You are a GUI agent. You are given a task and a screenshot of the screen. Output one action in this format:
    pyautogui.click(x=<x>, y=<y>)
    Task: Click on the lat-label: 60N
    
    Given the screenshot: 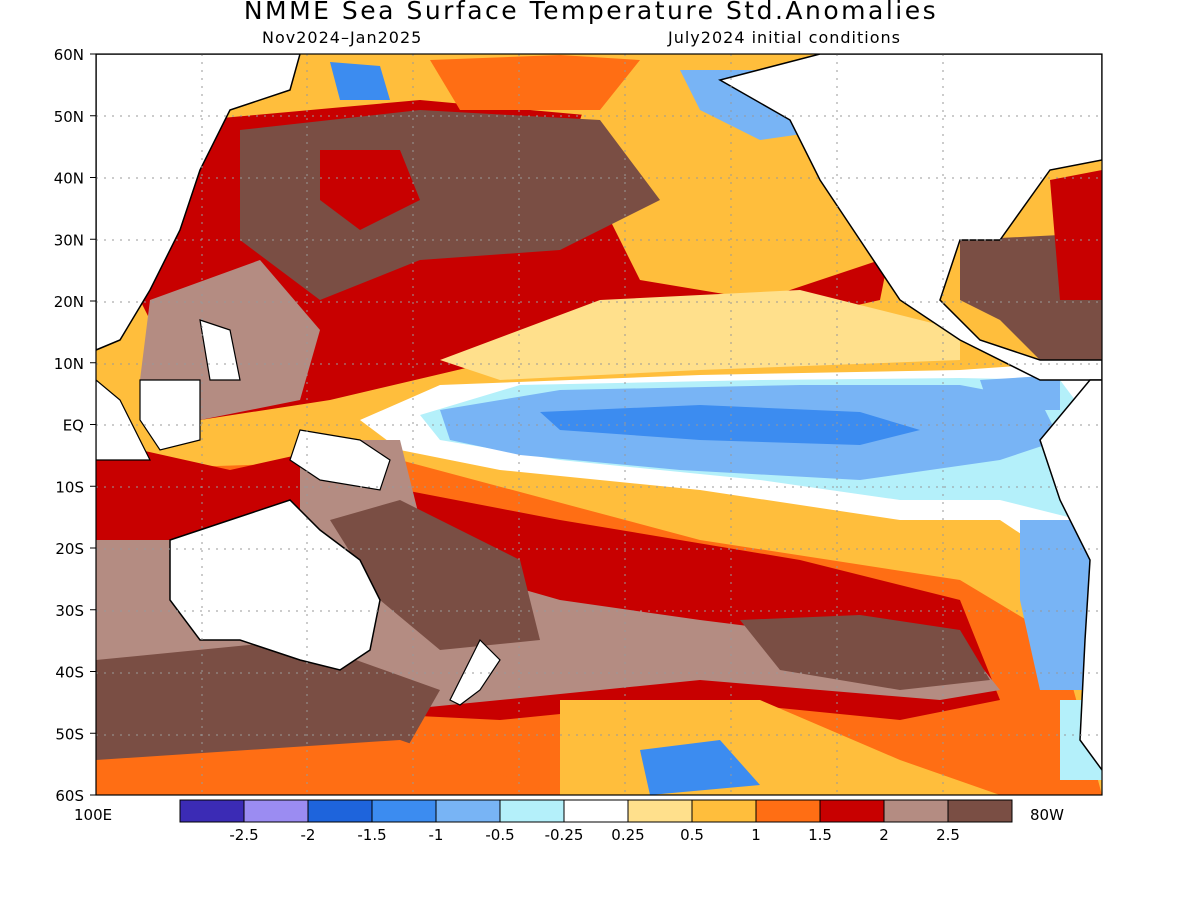 What is the action you would take?
    pyautogui.click(x=69, y=55)
    